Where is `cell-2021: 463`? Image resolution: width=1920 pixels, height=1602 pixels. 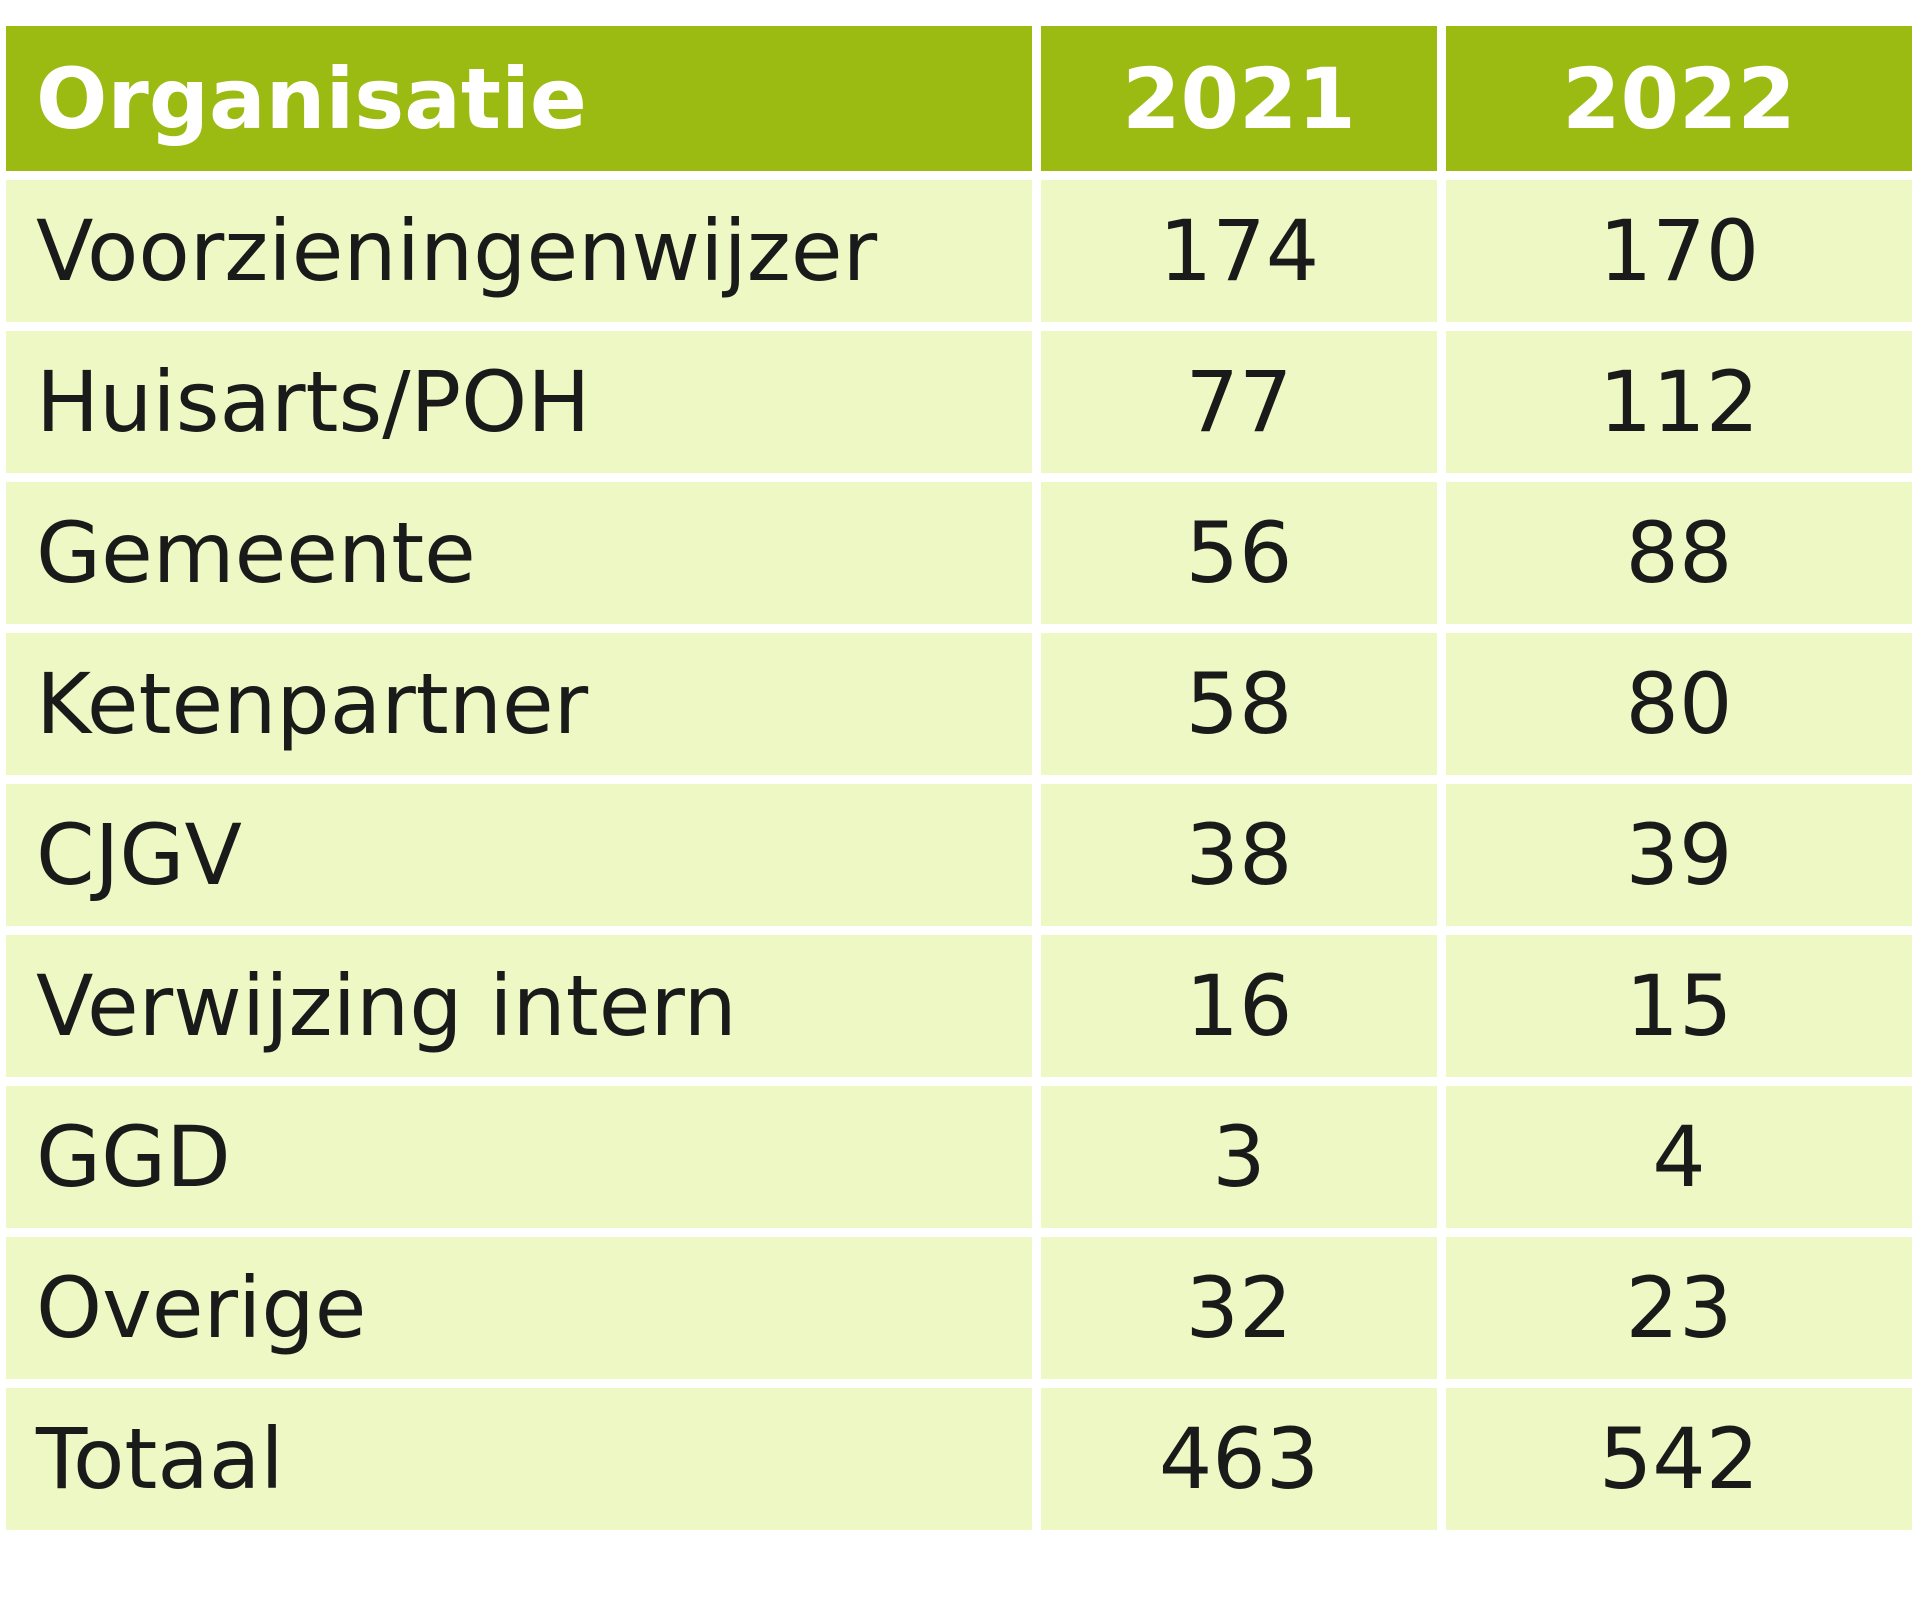
cell-2021: 463 is located at coordinates (1239, 1459).